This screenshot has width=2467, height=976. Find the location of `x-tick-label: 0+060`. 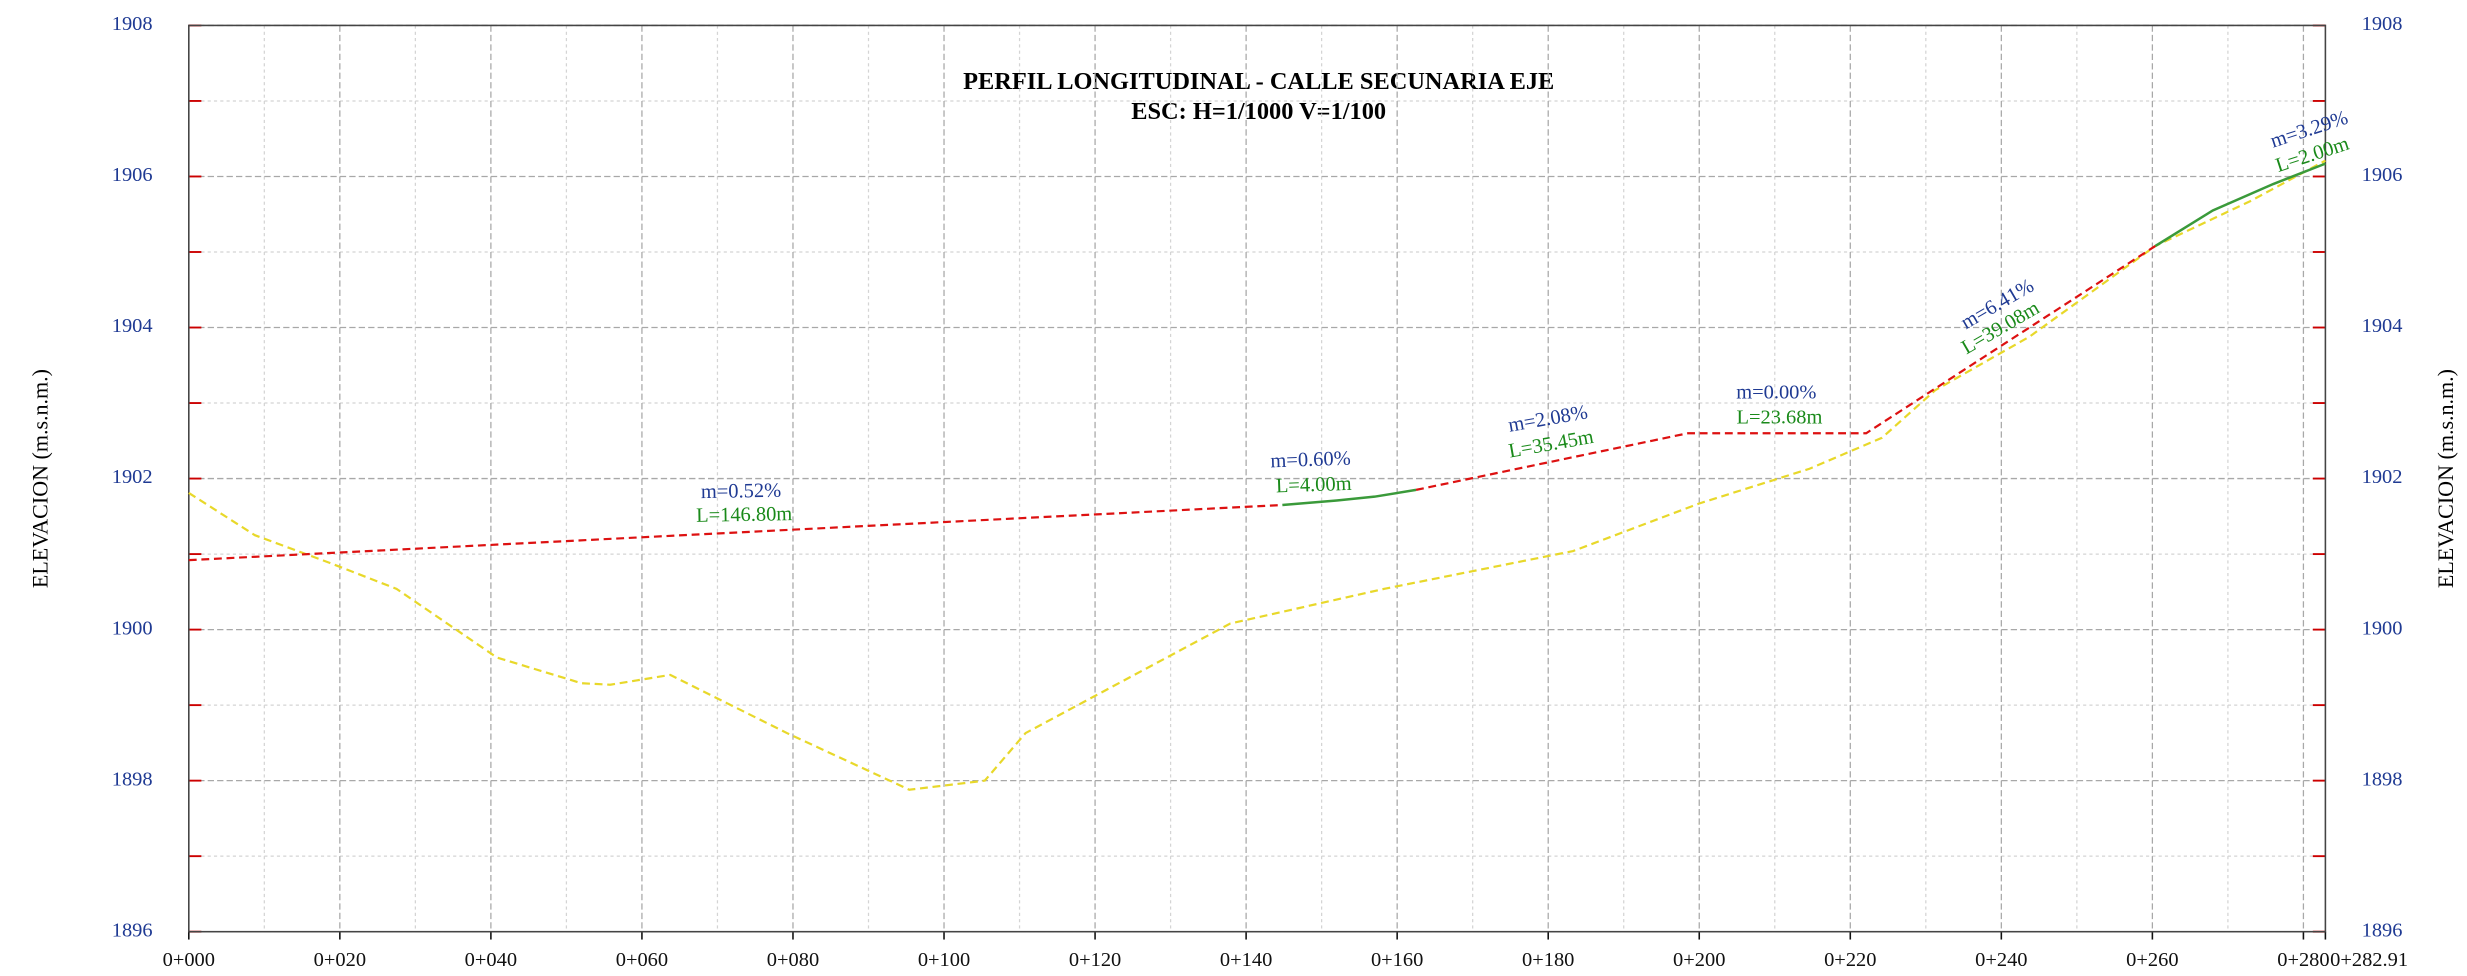

x-tick-label: 0+060 is located at coordinates (642, 960).